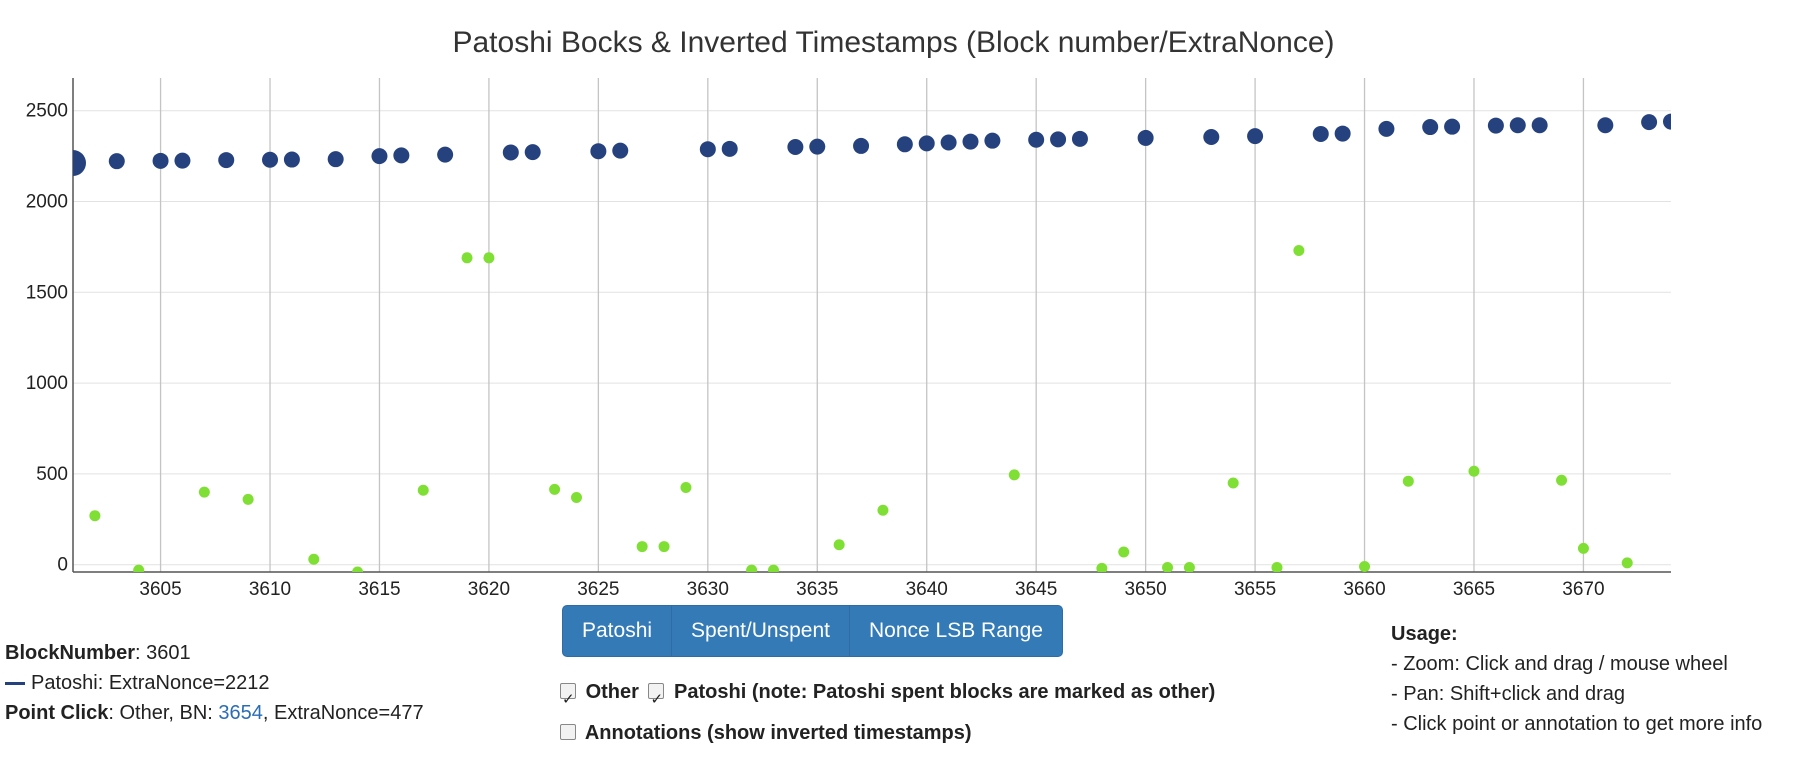 The image size is (1799, 777). What do you see at coordinates (379, 589) in the screenshot?
I see `x-tick-label: 3615` at bounding box center [379, 589].